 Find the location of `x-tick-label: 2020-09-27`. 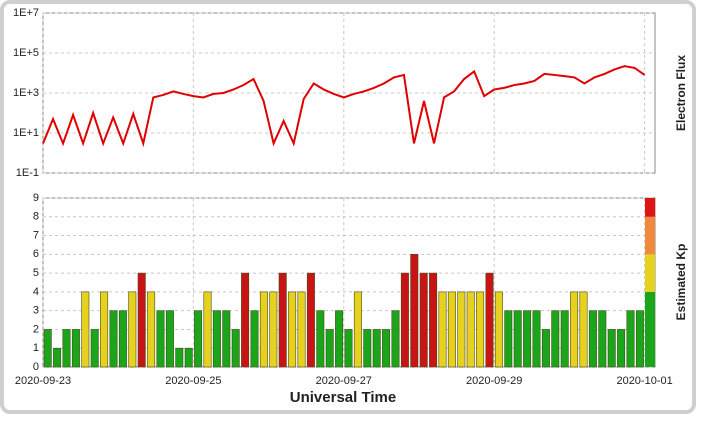

x-tick-label: 2020-09-27 is located at coordinates (344, 381).